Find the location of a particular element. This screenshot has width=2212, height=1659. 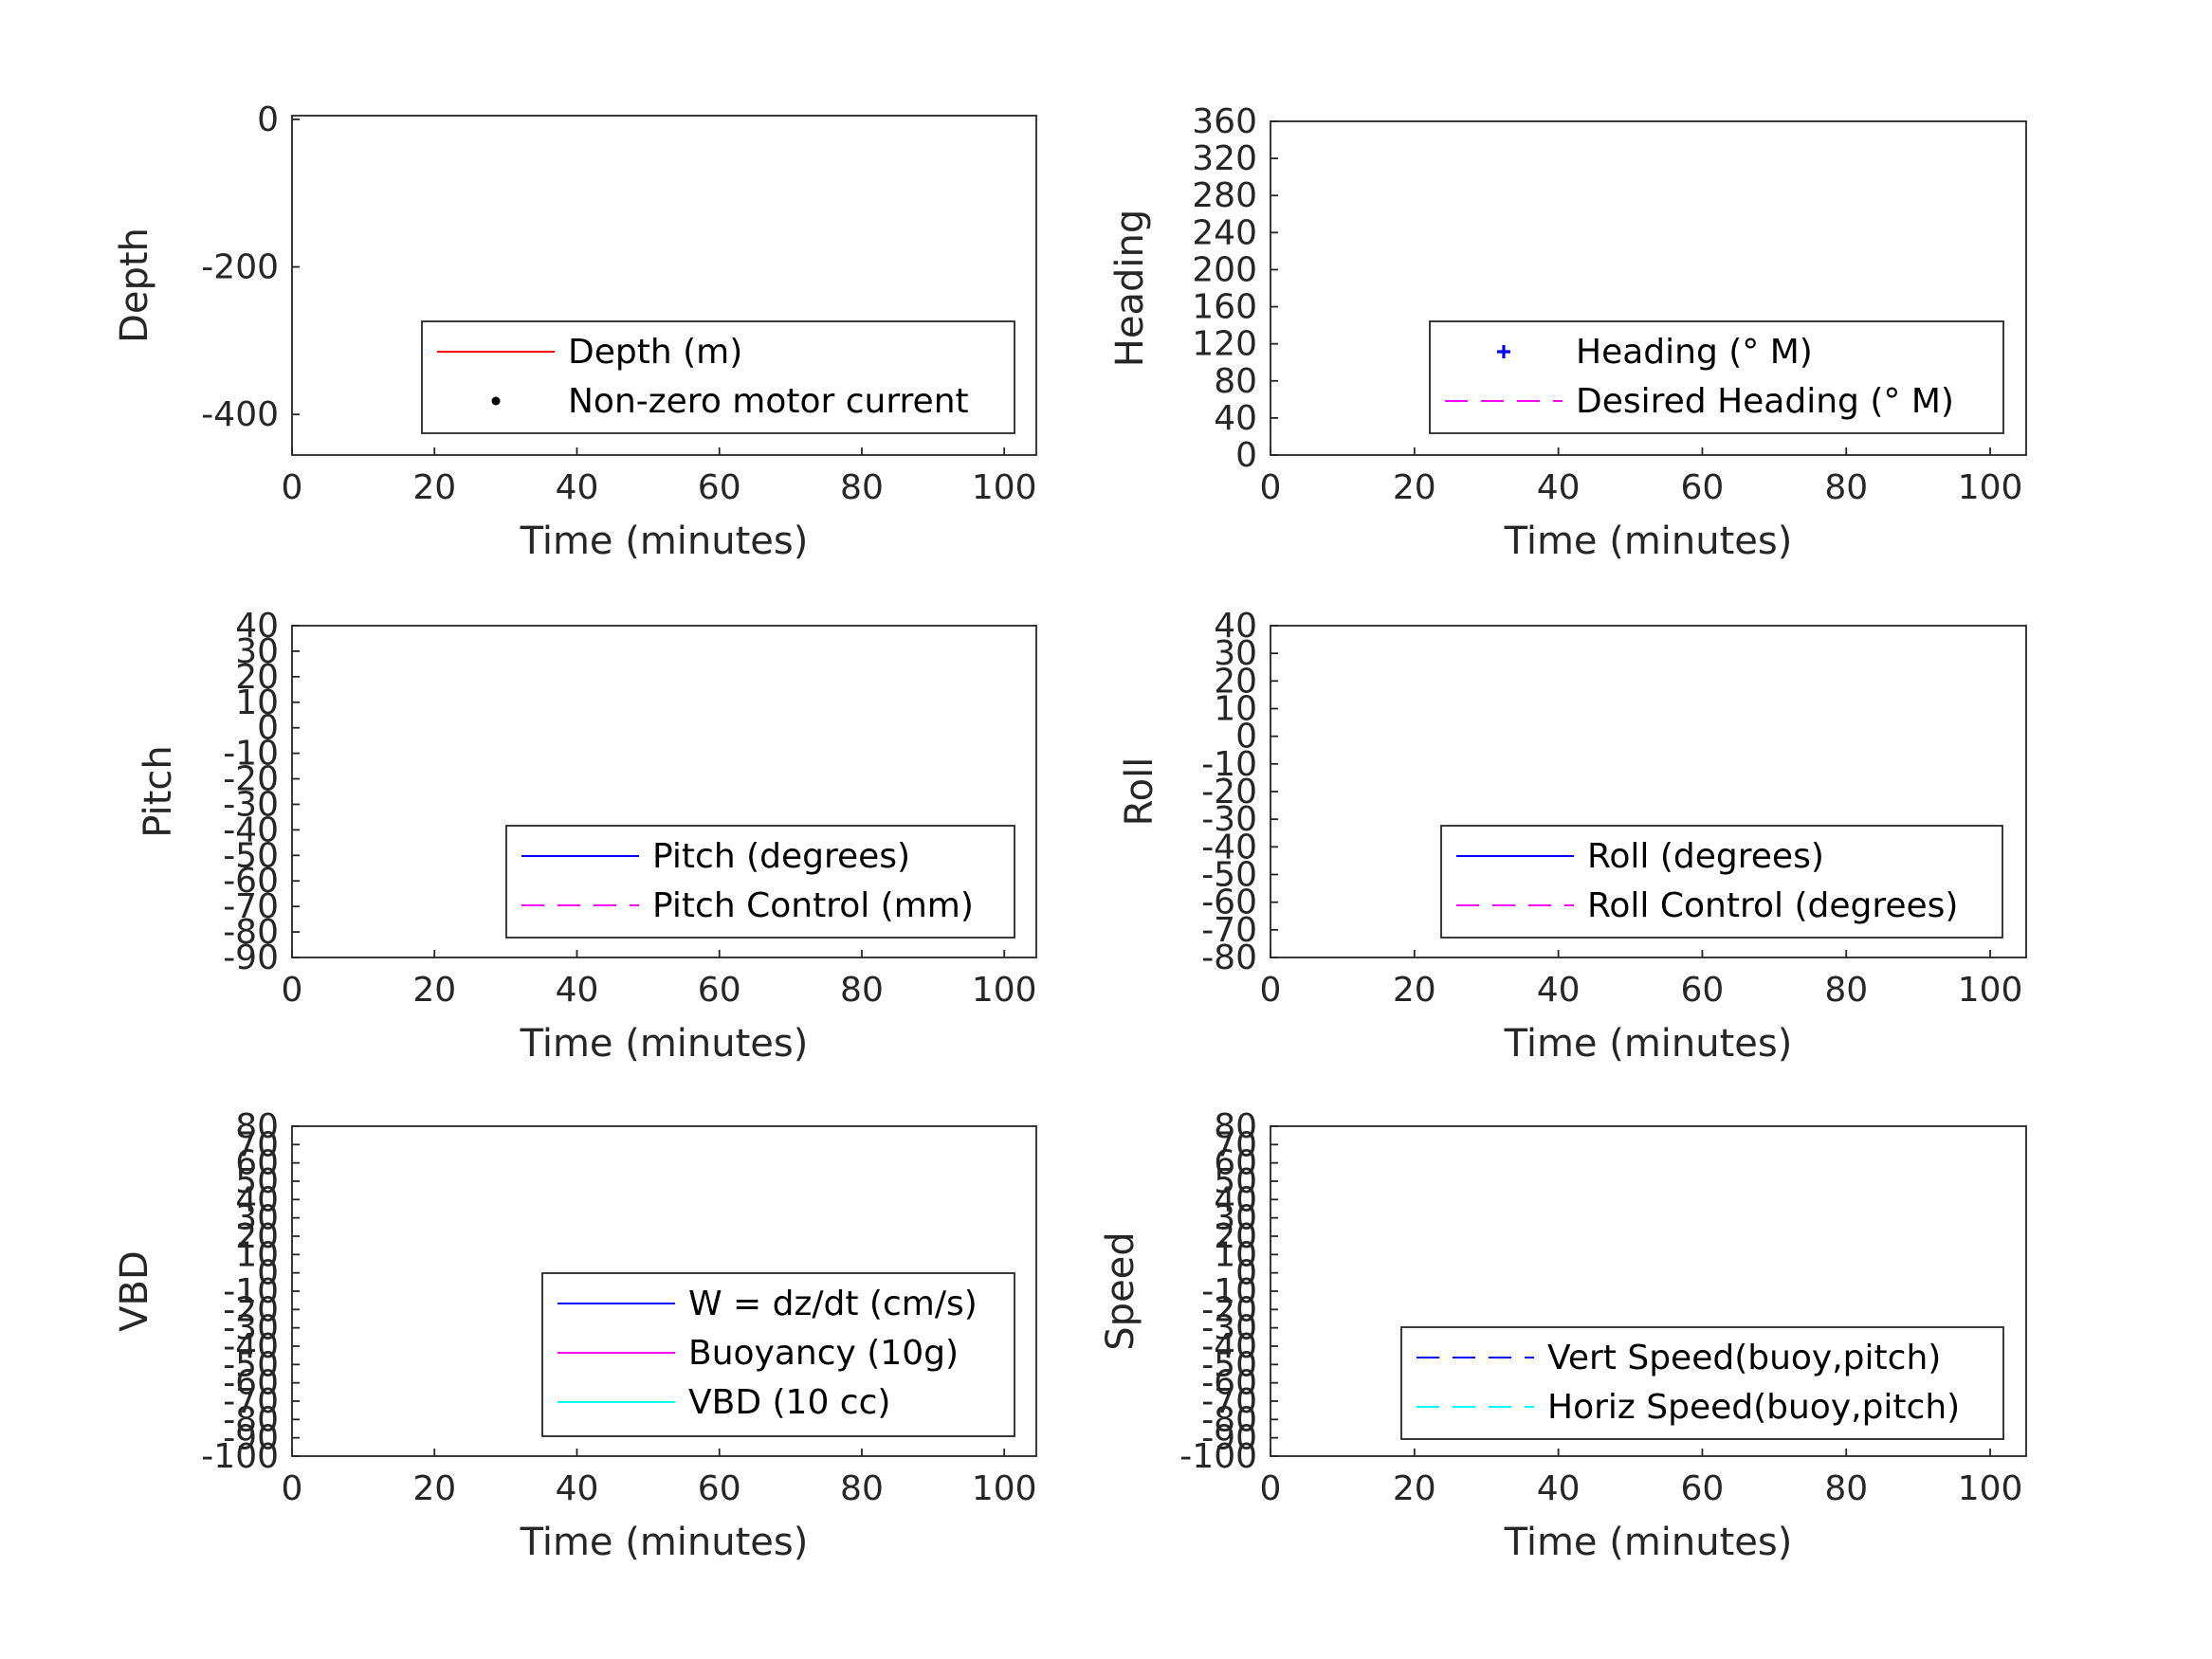

depth-x-tick-label: 100 is located at coordinates (1004, 487).